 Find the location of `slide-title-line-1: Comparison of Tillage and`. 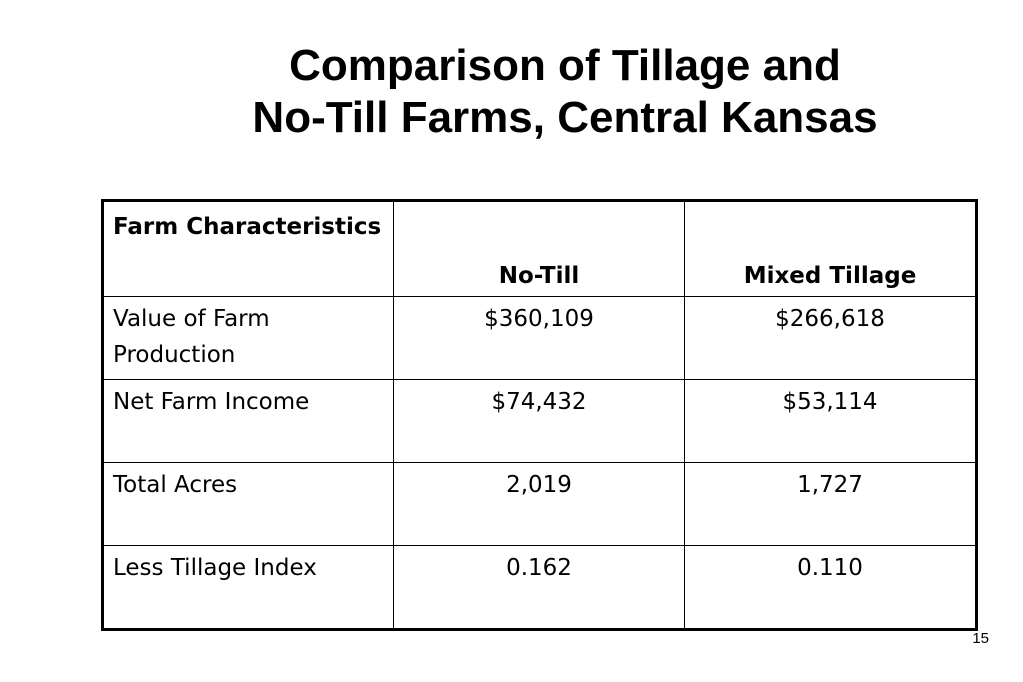

slide-title-line-1: Comparison of Tillage and is located at coordinates (565, 65).